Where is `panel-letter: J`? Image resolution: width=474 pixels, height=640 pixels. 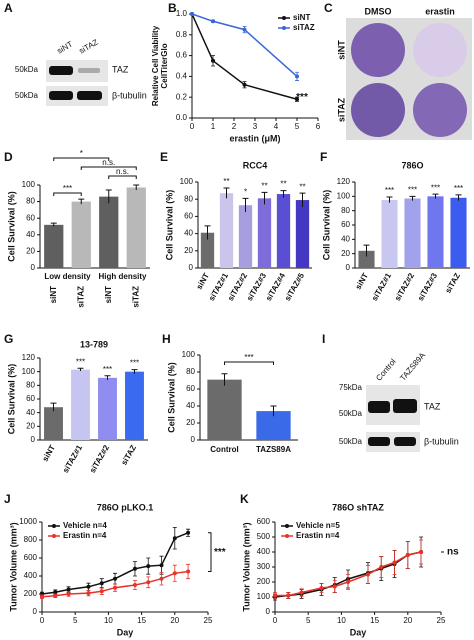
panel-letter: J is located at coordinates (7, 499).